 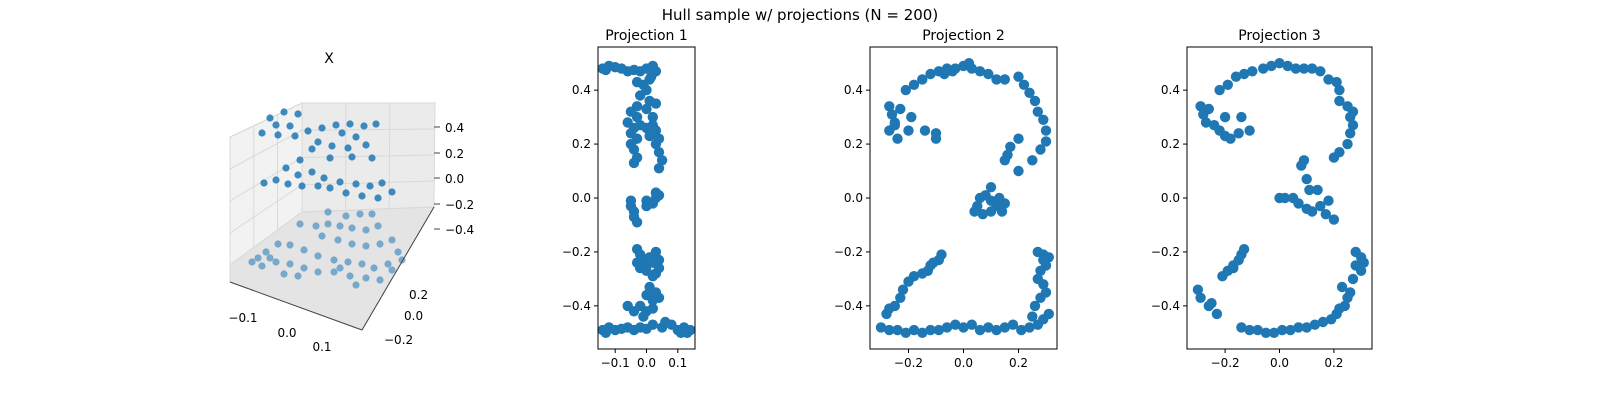 I want to click on chart-projection-3: Projection 3 −0.2 0.0 0.2 0.4 0.2 0.0 −0.2 −0.4, so click(x=1262, y=199).